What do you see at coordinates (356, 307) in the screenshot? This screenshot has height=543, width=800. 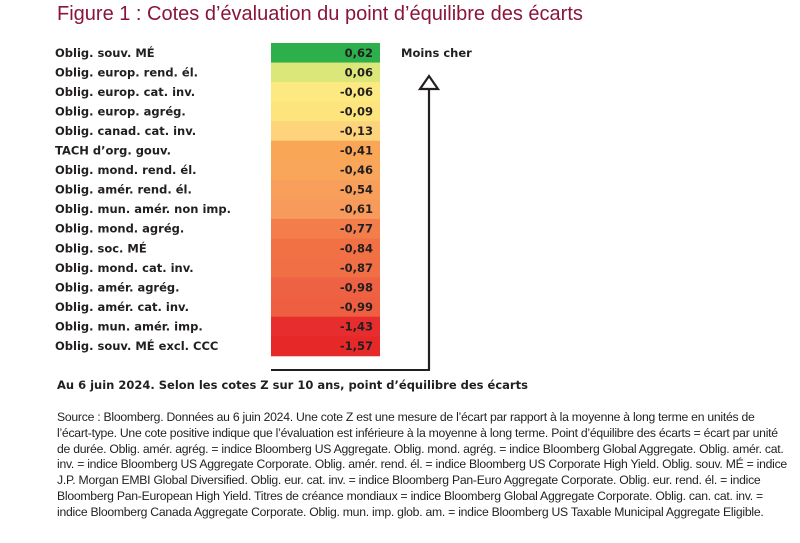 I see `value-label: -0,99` at bounding box center [356, 307].